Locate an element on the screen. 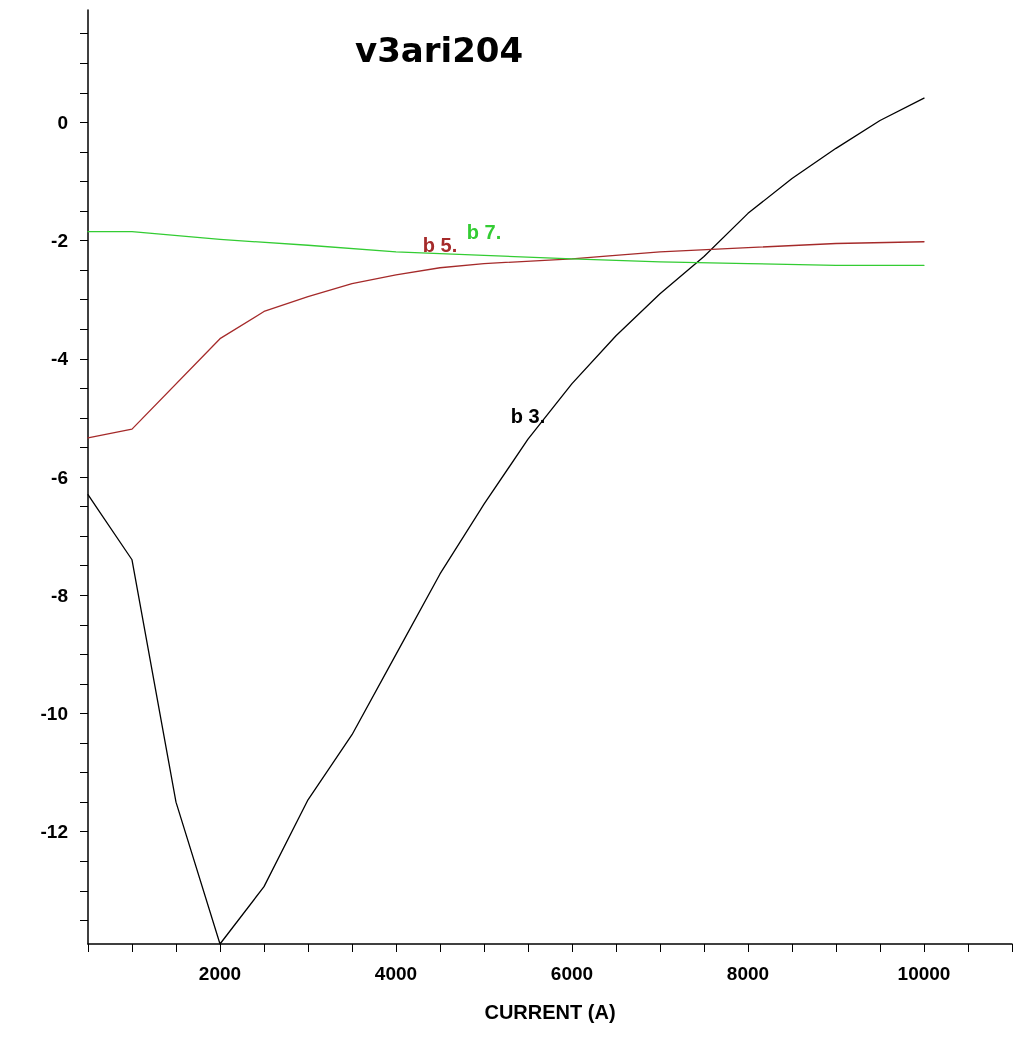 Image resolution: width=1015 pixels, height=1058 pixels. series-label: b 3. is located at coordinates (528, 416).